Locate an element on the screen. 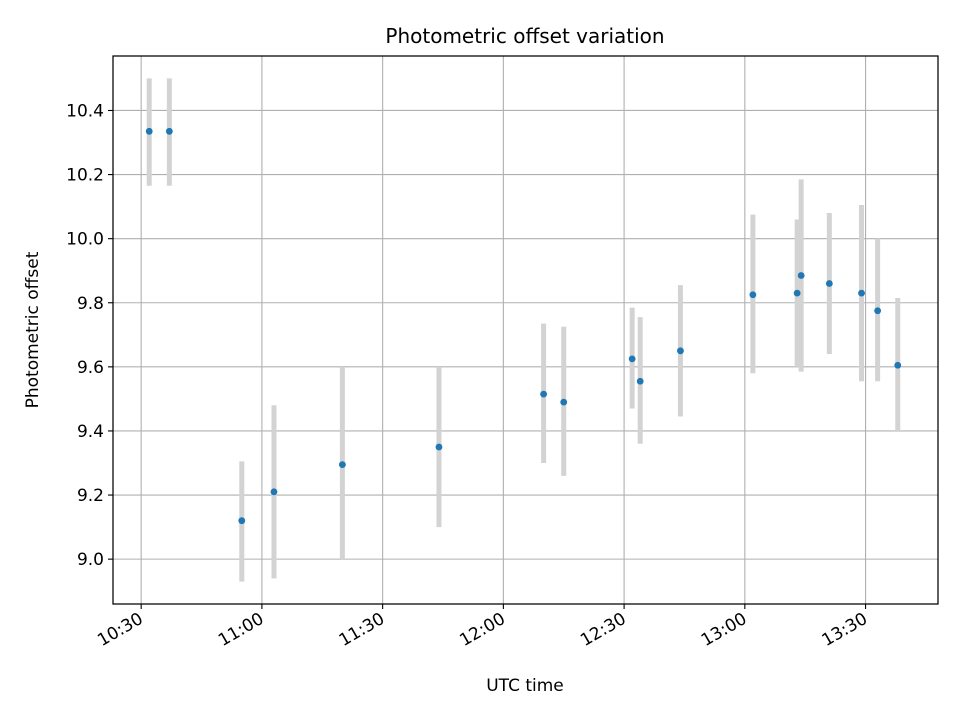 The width and height of the screenshot is (960, 720). y-tick-label: 10.0 is located at coordinates (85, 240).